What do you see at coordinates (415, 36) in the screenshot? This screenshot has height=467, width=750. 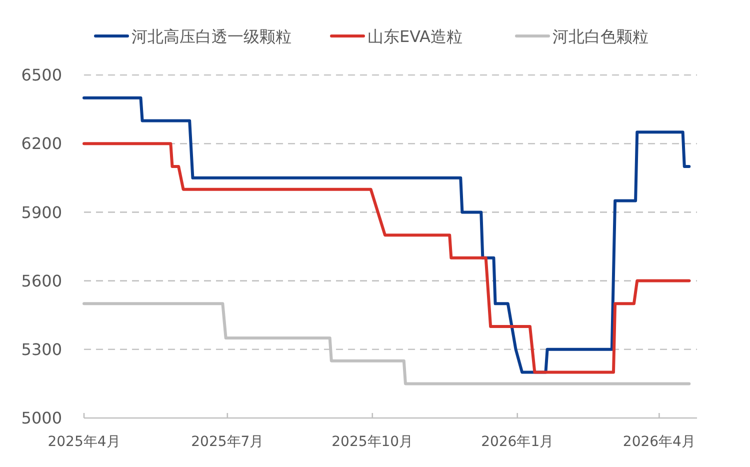 I see `legend-label: 山东EVA造粒` at bounding box center [415, 36].